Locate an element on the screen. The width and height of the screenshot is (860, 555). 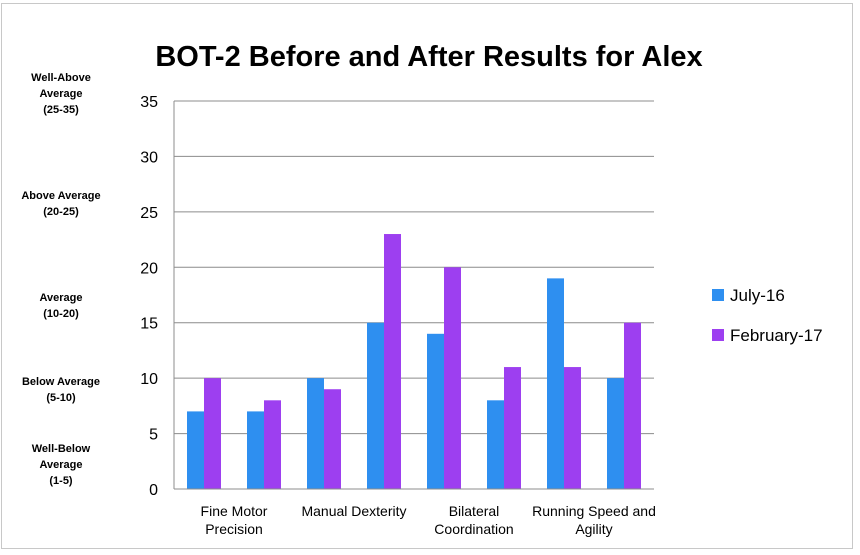
y-tick-label: 25 is located at coordinates (149, 213).